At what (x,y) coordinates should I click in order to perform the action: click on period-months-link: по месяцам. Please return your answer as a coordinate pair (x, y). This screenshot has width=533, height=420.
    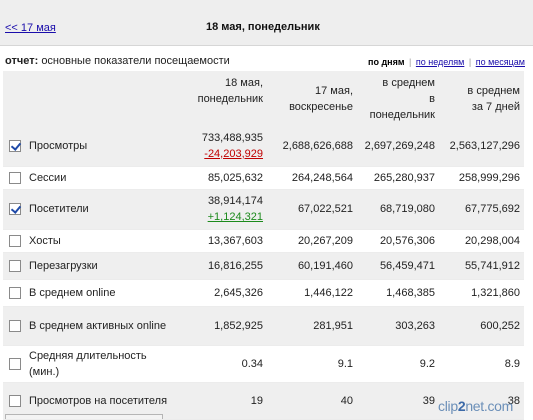
    Looking at the image, I should click on (500, 62).